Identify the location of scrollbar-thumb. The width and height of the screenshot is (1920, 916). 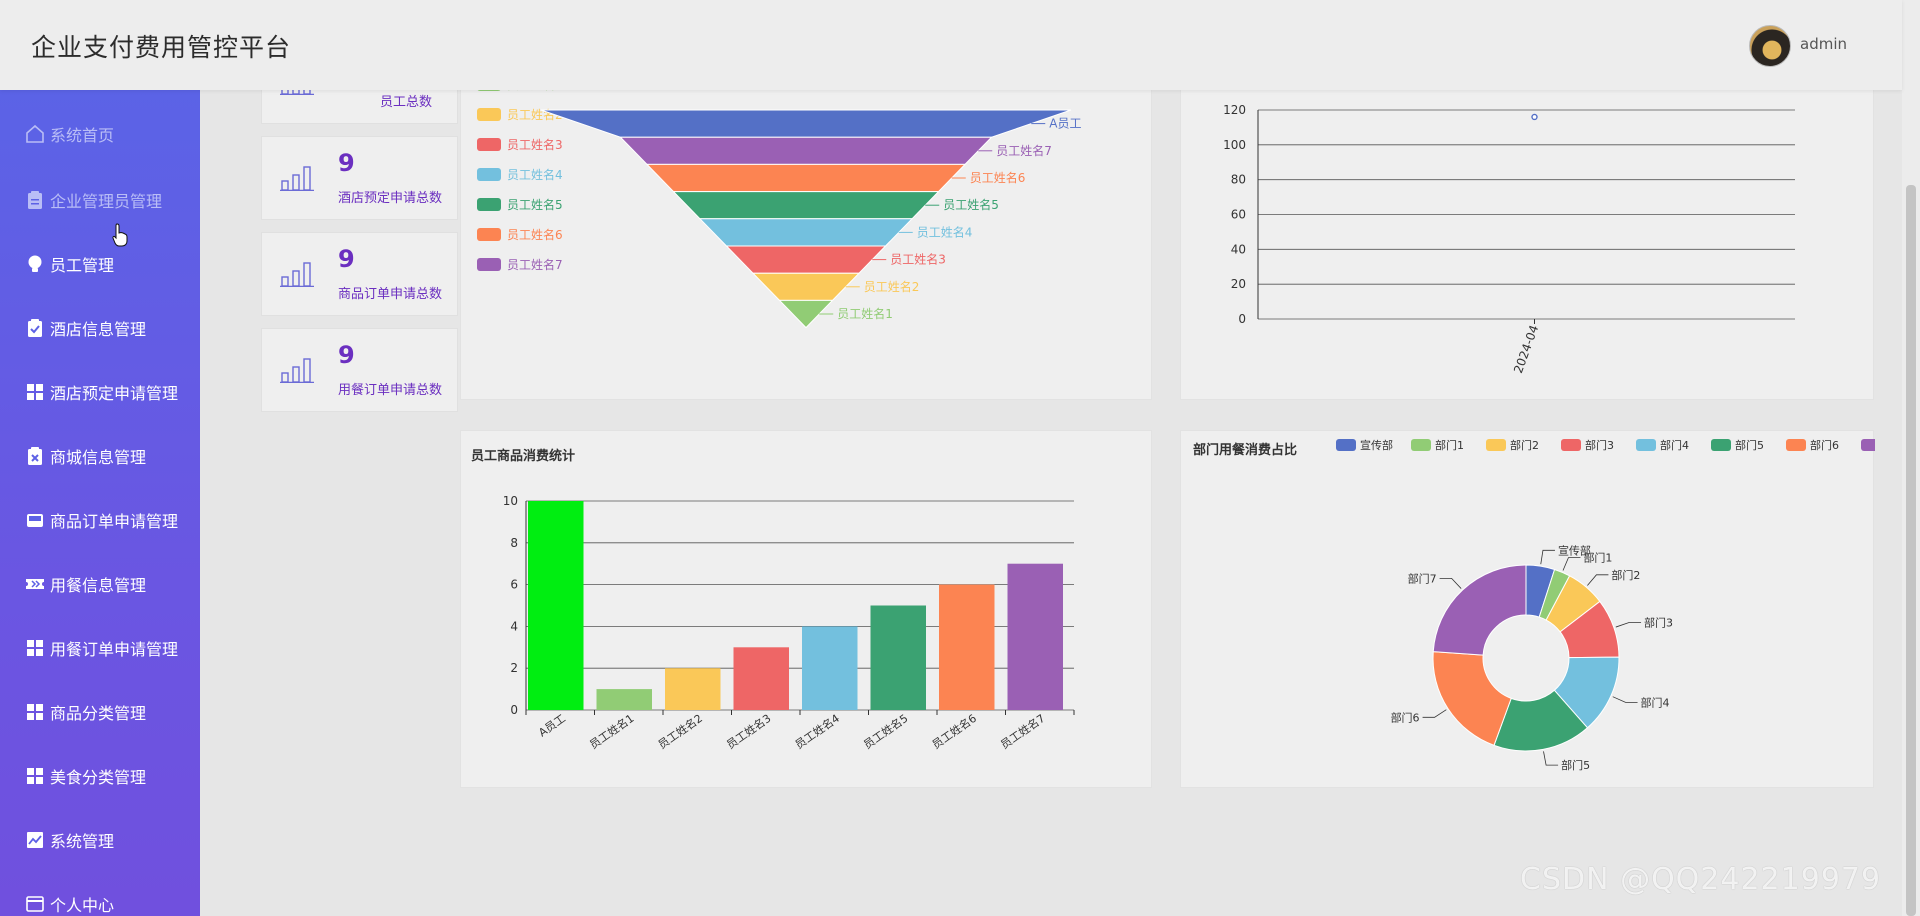
(1911, 550).